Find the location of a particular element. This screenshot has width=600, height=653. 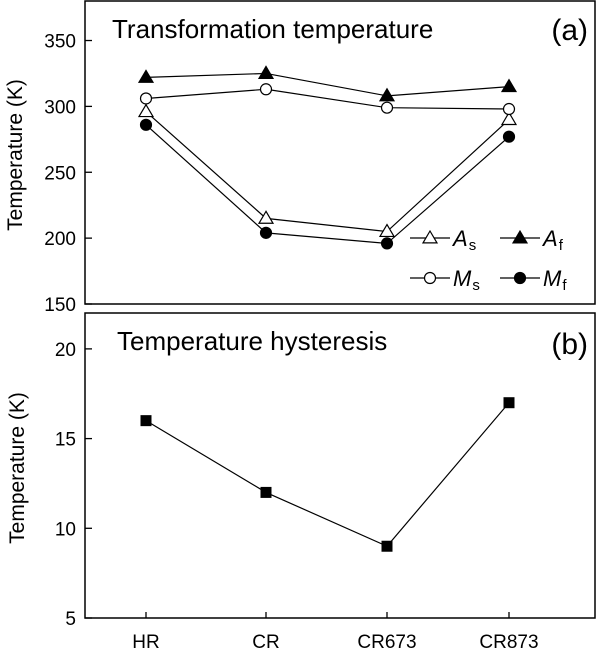

panel-b-label: (b) is located at coordinates (569, 344).